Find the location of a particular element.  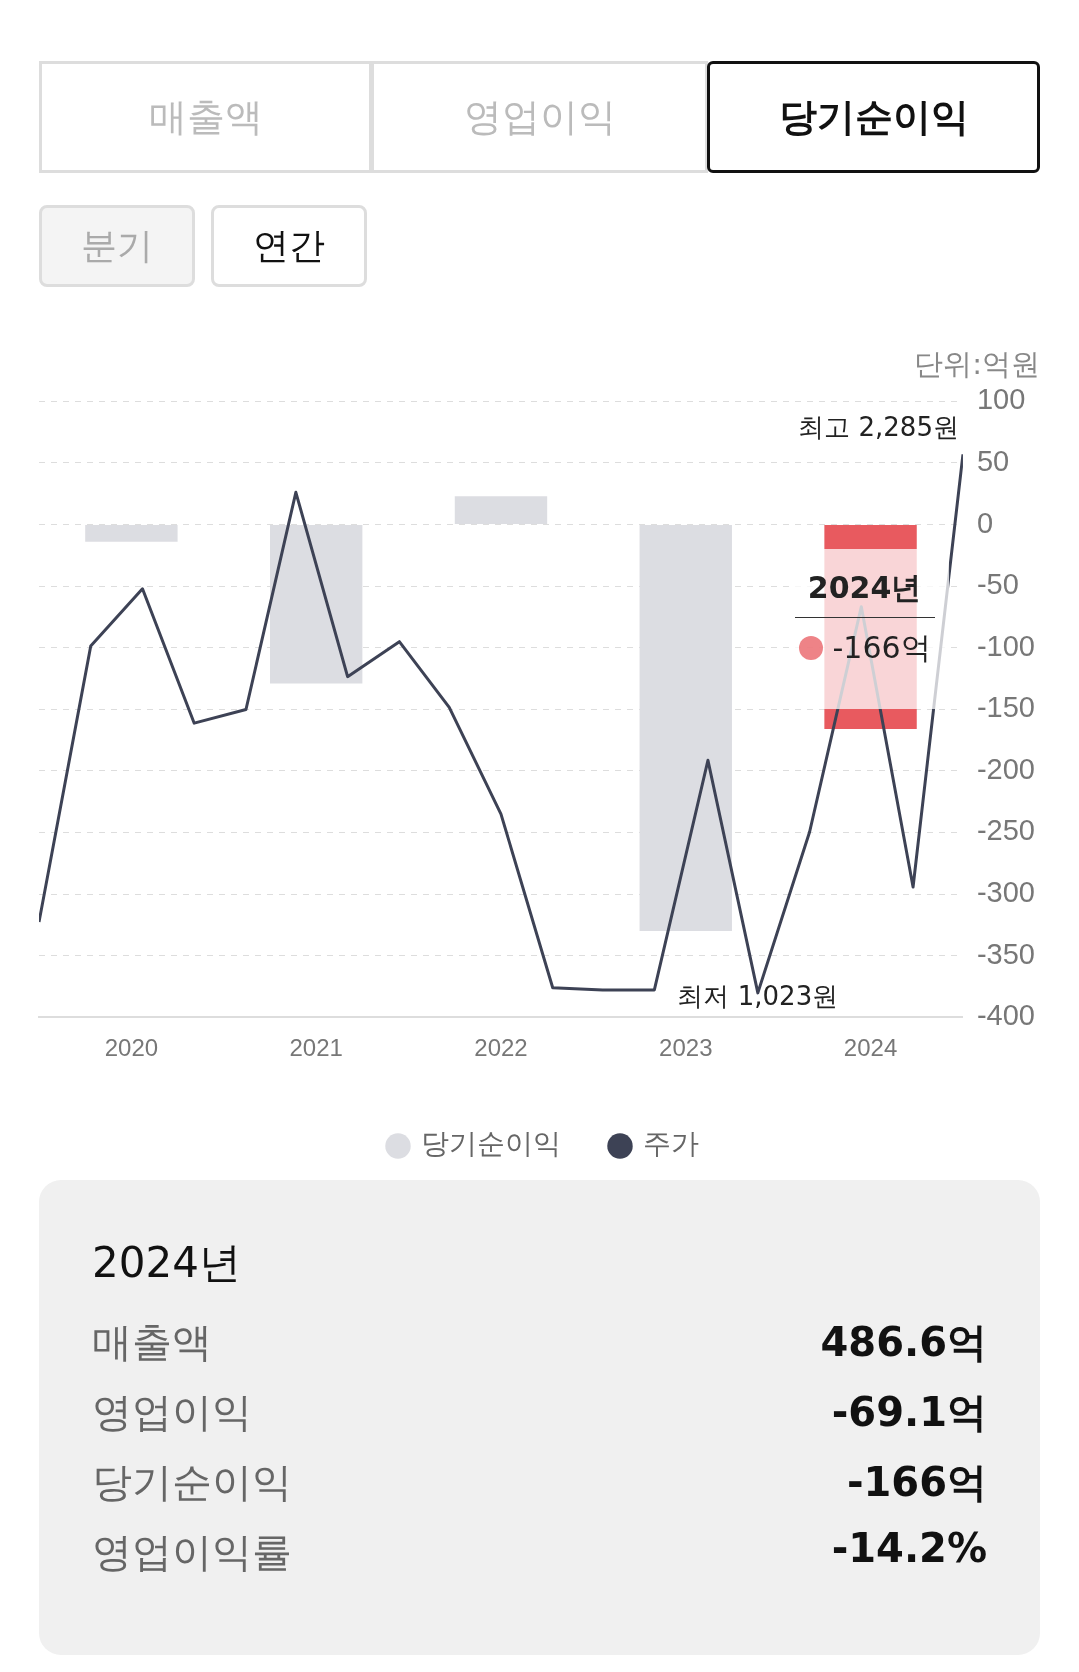

y-tick-label: -200 is located at coordinates (1005, 768).